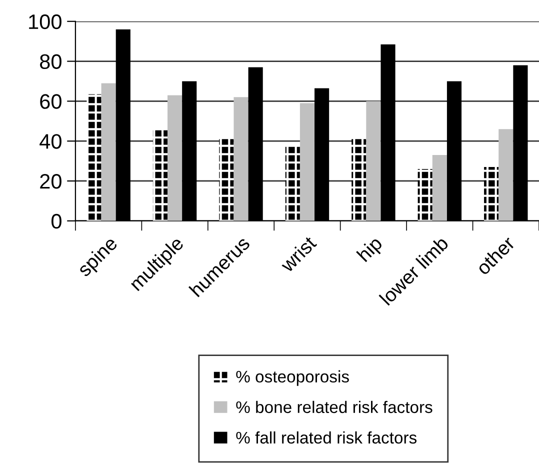 The height and width of the screenshot is (475, 539). I want to click on y-tick-label: 40, so click(51, 141).